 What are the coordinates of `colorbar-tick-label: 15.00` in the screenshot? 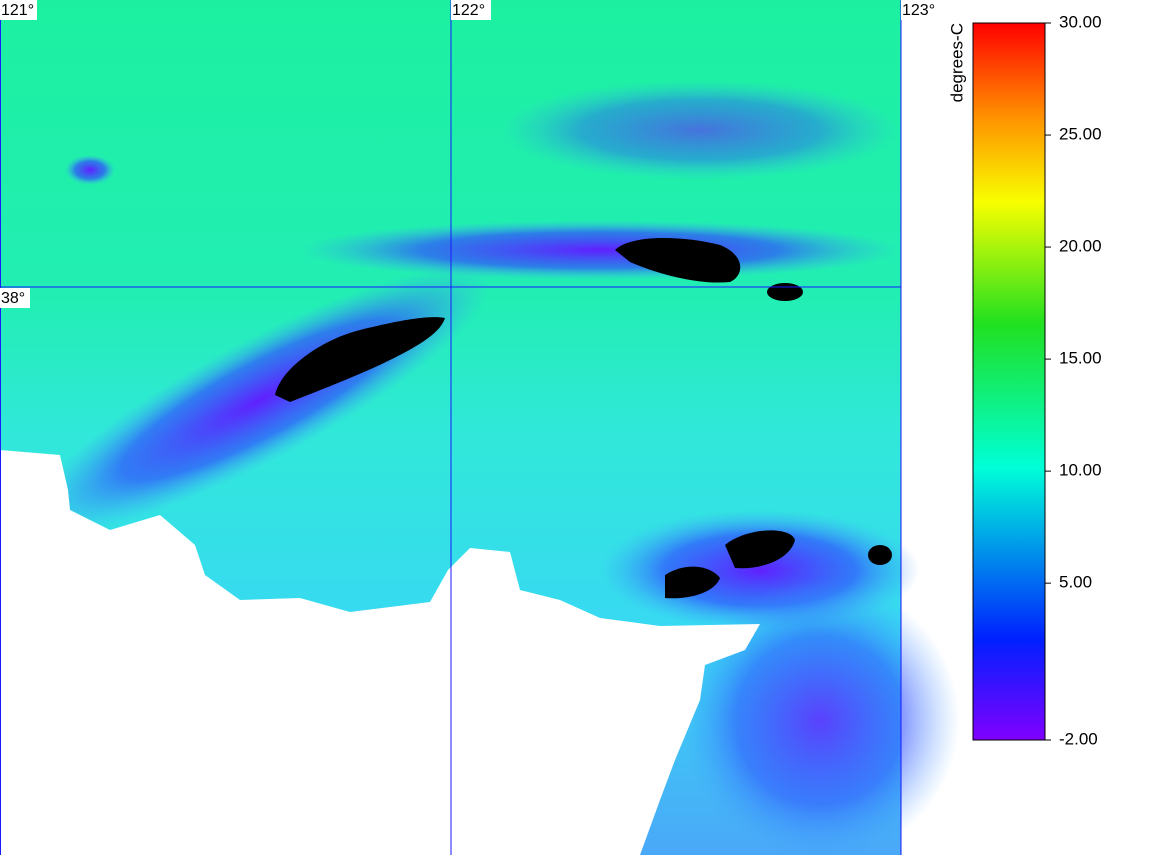 It's located at (1080, 358).